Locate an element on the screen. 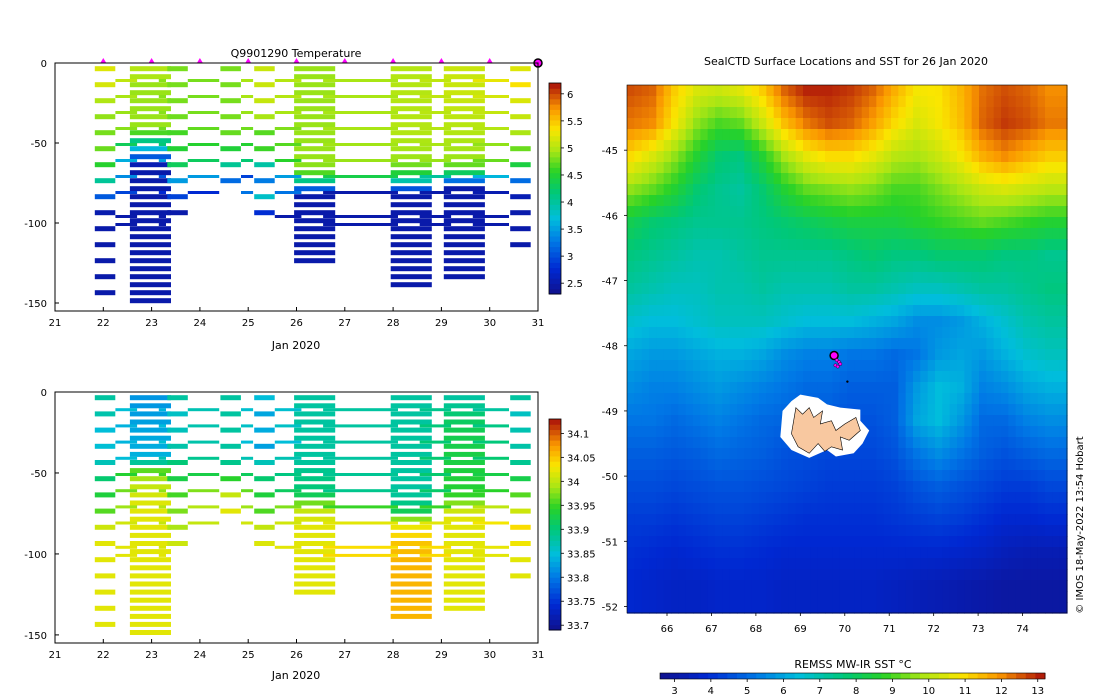  x-tick-label: 27 is located at coordinates (344, 323).